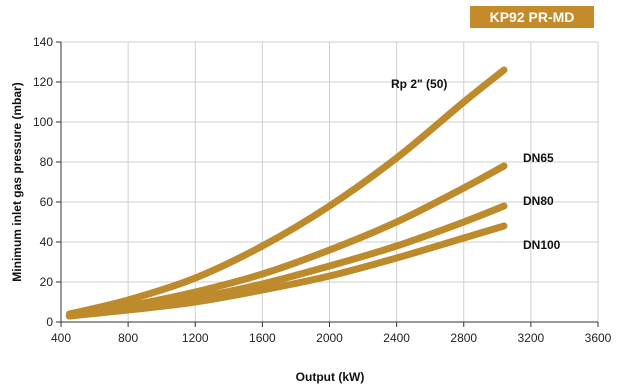 The image size is (627, 387). Describe the element at coordinates (538, 201) in the screenshot. I see `series-label: DN80` at that location.